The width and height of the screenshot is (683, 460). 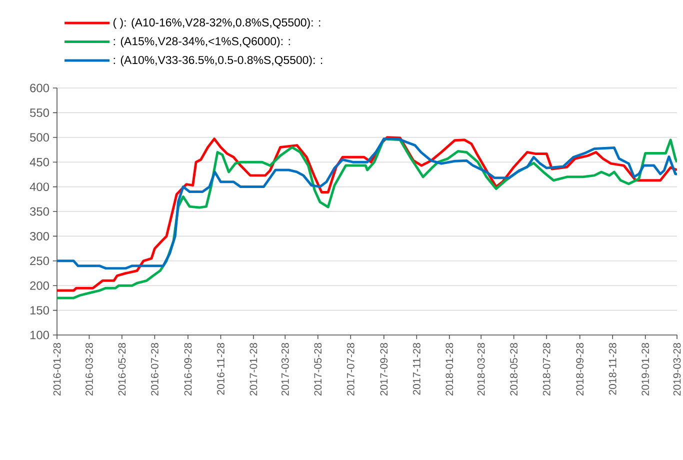 What do you see at coordinates (481, 369) in the screenshot?
I see `x-tick-label: 2018-03-28` at bounding box center [481, 369].